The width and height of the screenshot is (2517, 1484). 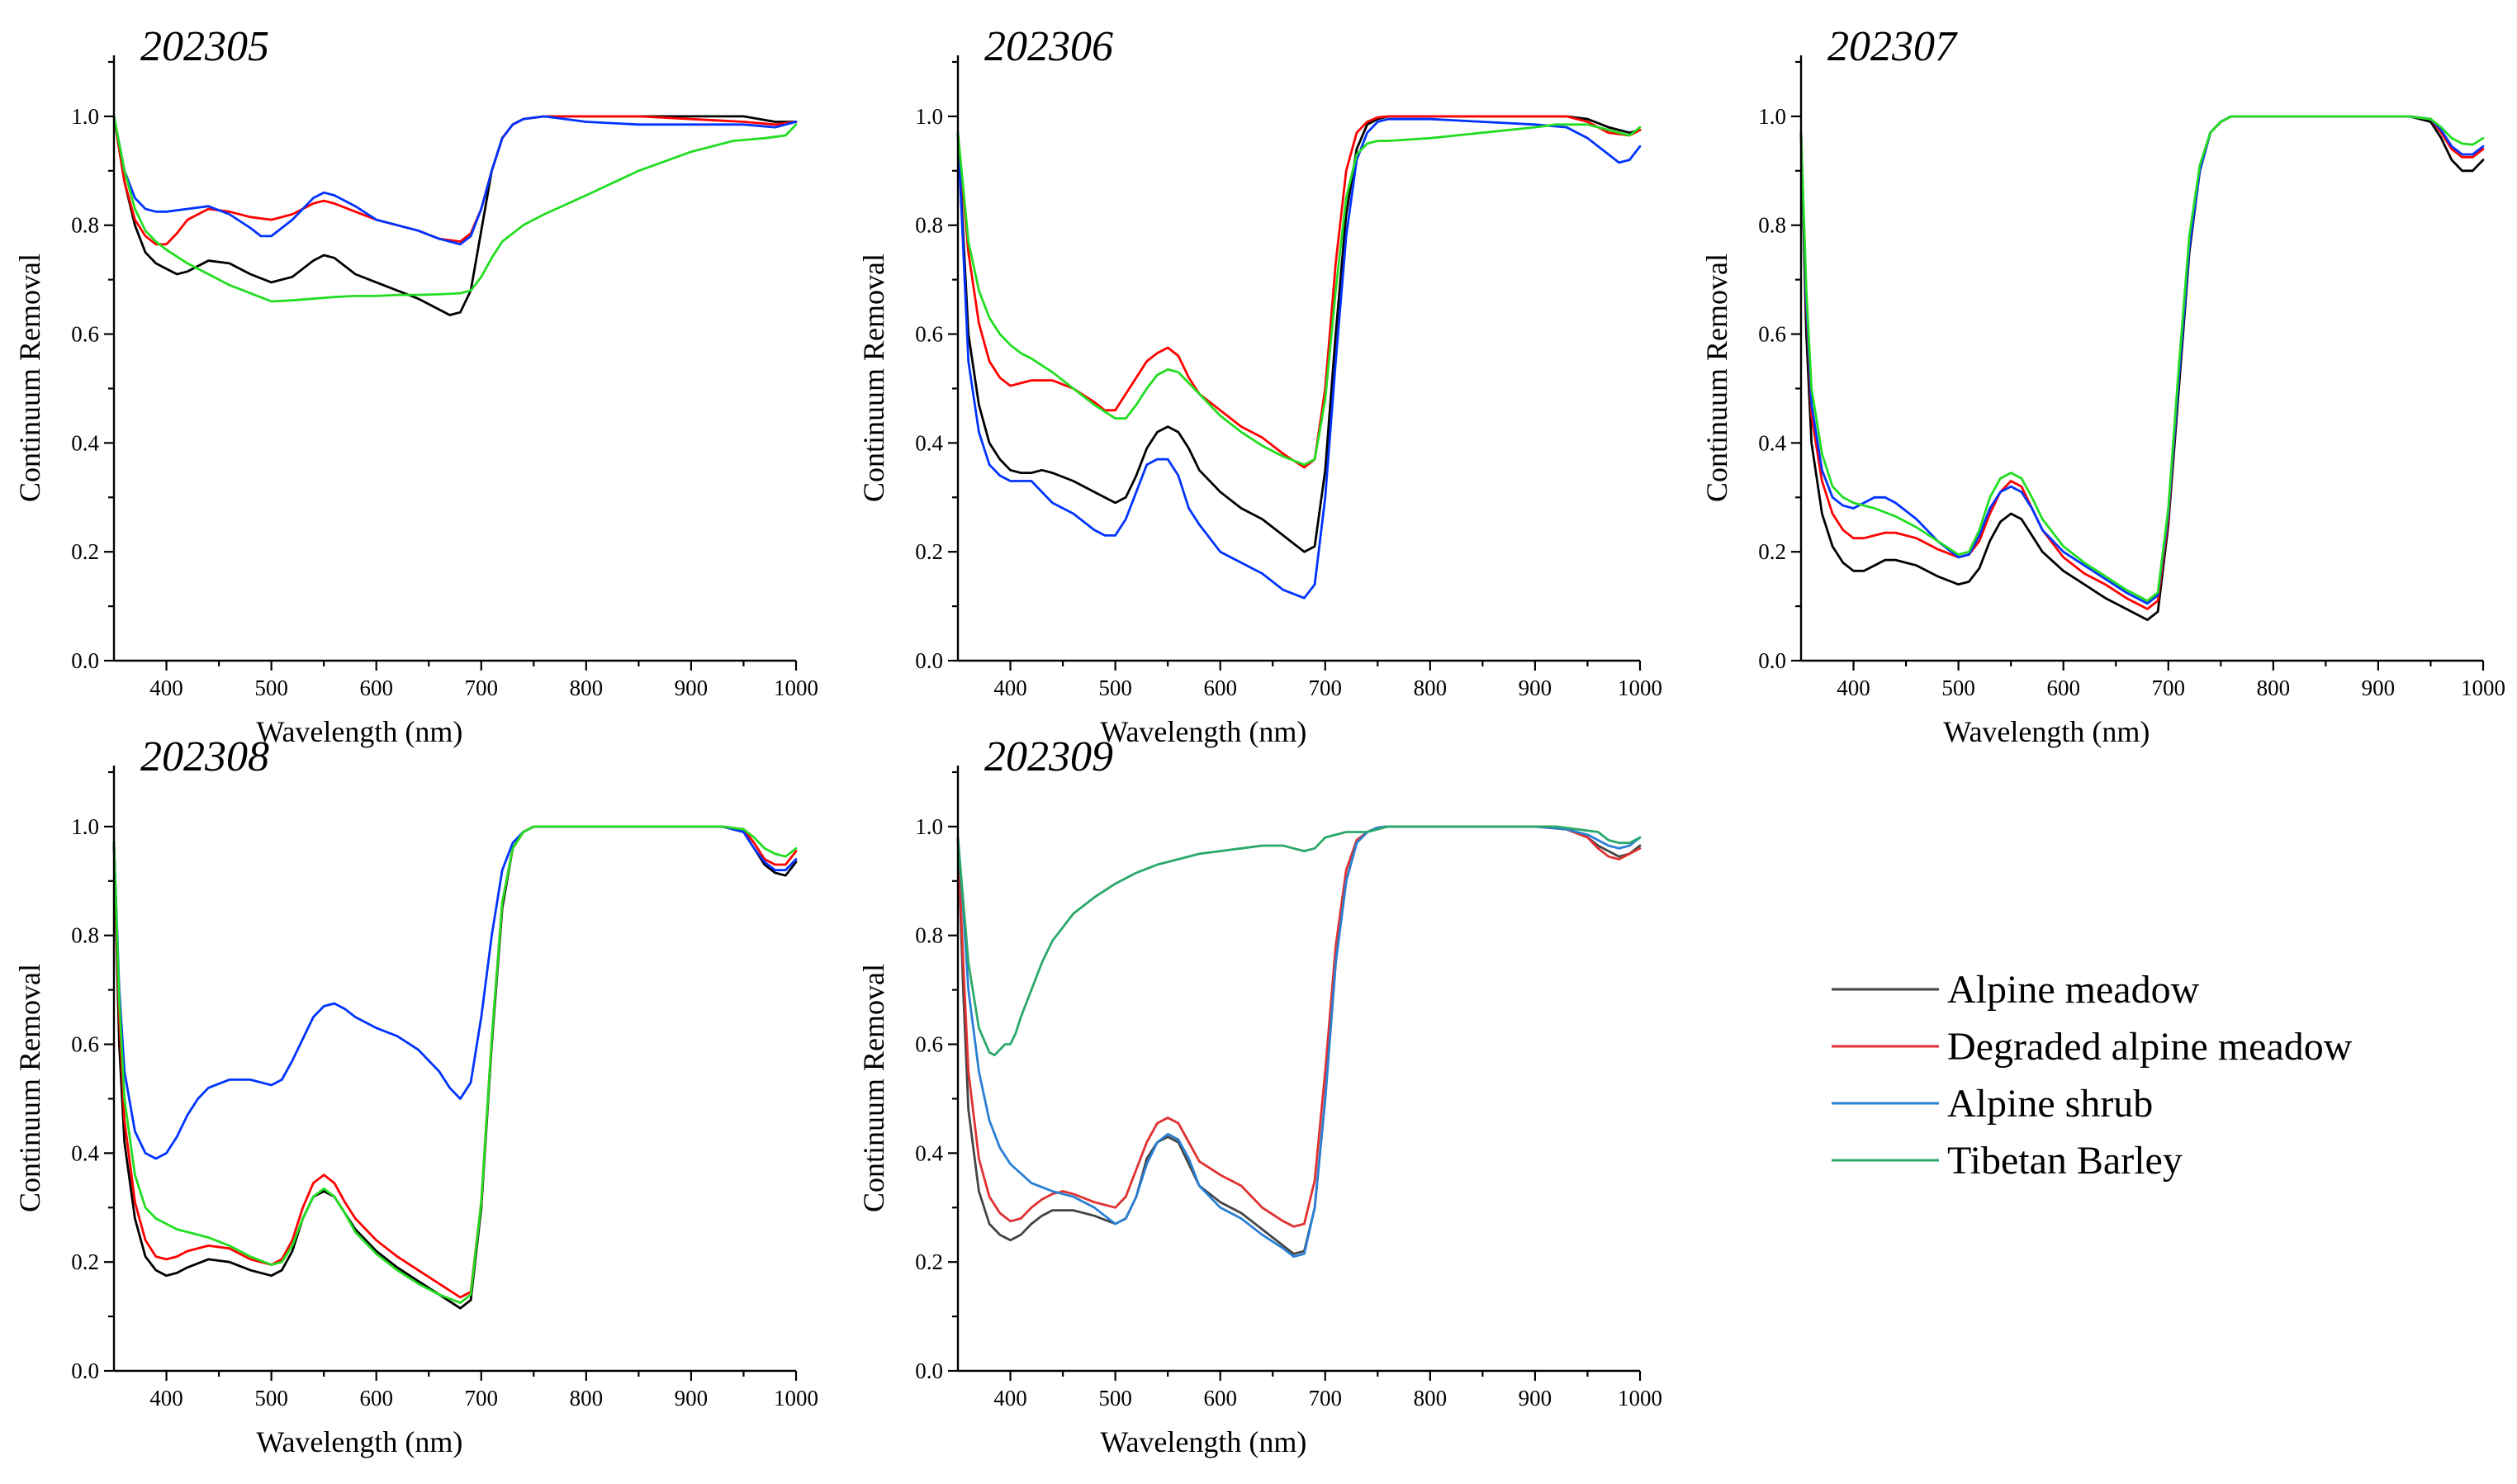 I want to click on panel-title: 202305, so click(x=204, y=46).